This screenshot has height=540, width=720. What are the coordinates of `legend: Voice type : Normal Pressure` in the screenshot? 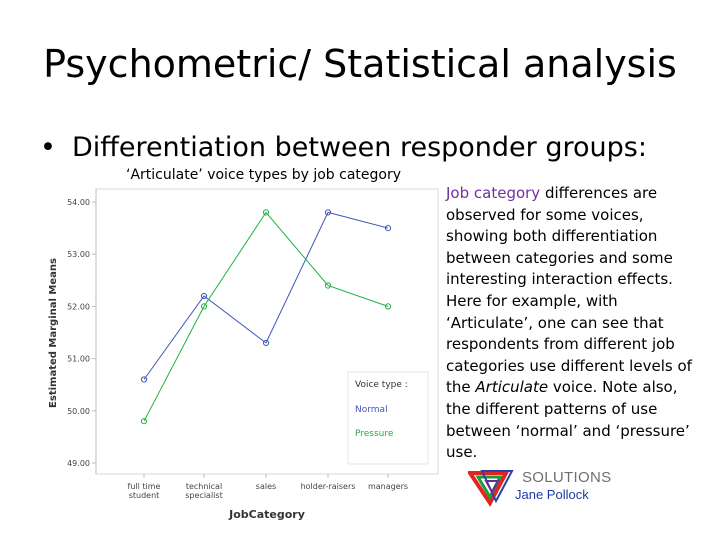 It's located at (388, 418).